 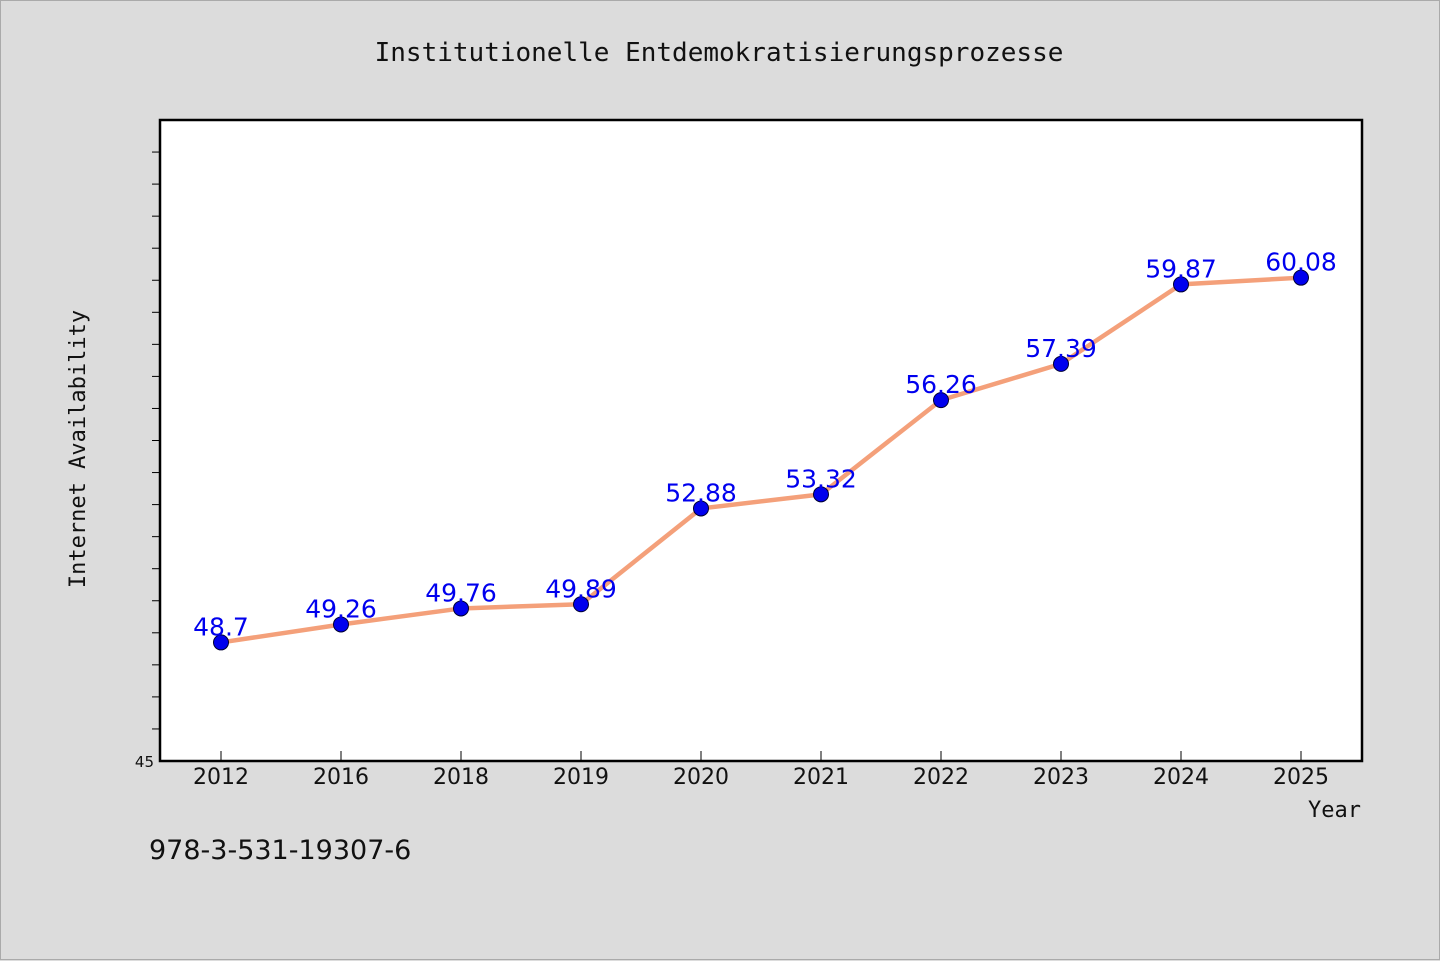 What do you see at coordinates (821, 478) in the screenshot?
I see `data-label: 53.32` at bounding box center [821, 478].